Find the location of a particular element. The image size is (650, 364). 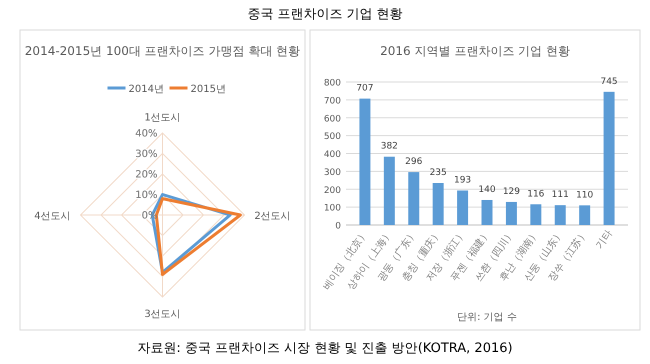

spoke-label: 3선도시 is located at coordinates (162, 314).